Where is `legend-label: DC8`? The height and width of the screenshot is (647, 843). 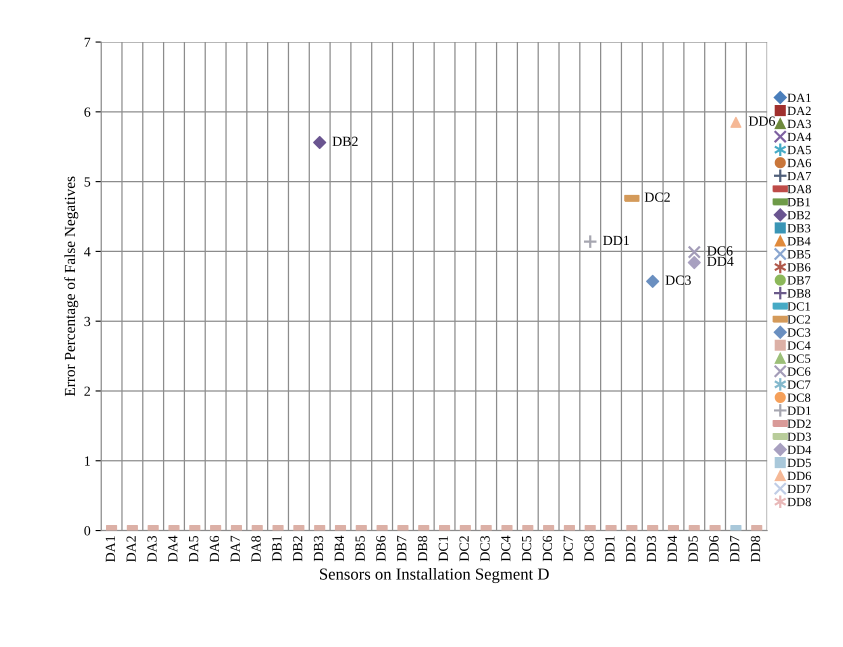
legend-label: DC8 is located at coordinates (798, 397).